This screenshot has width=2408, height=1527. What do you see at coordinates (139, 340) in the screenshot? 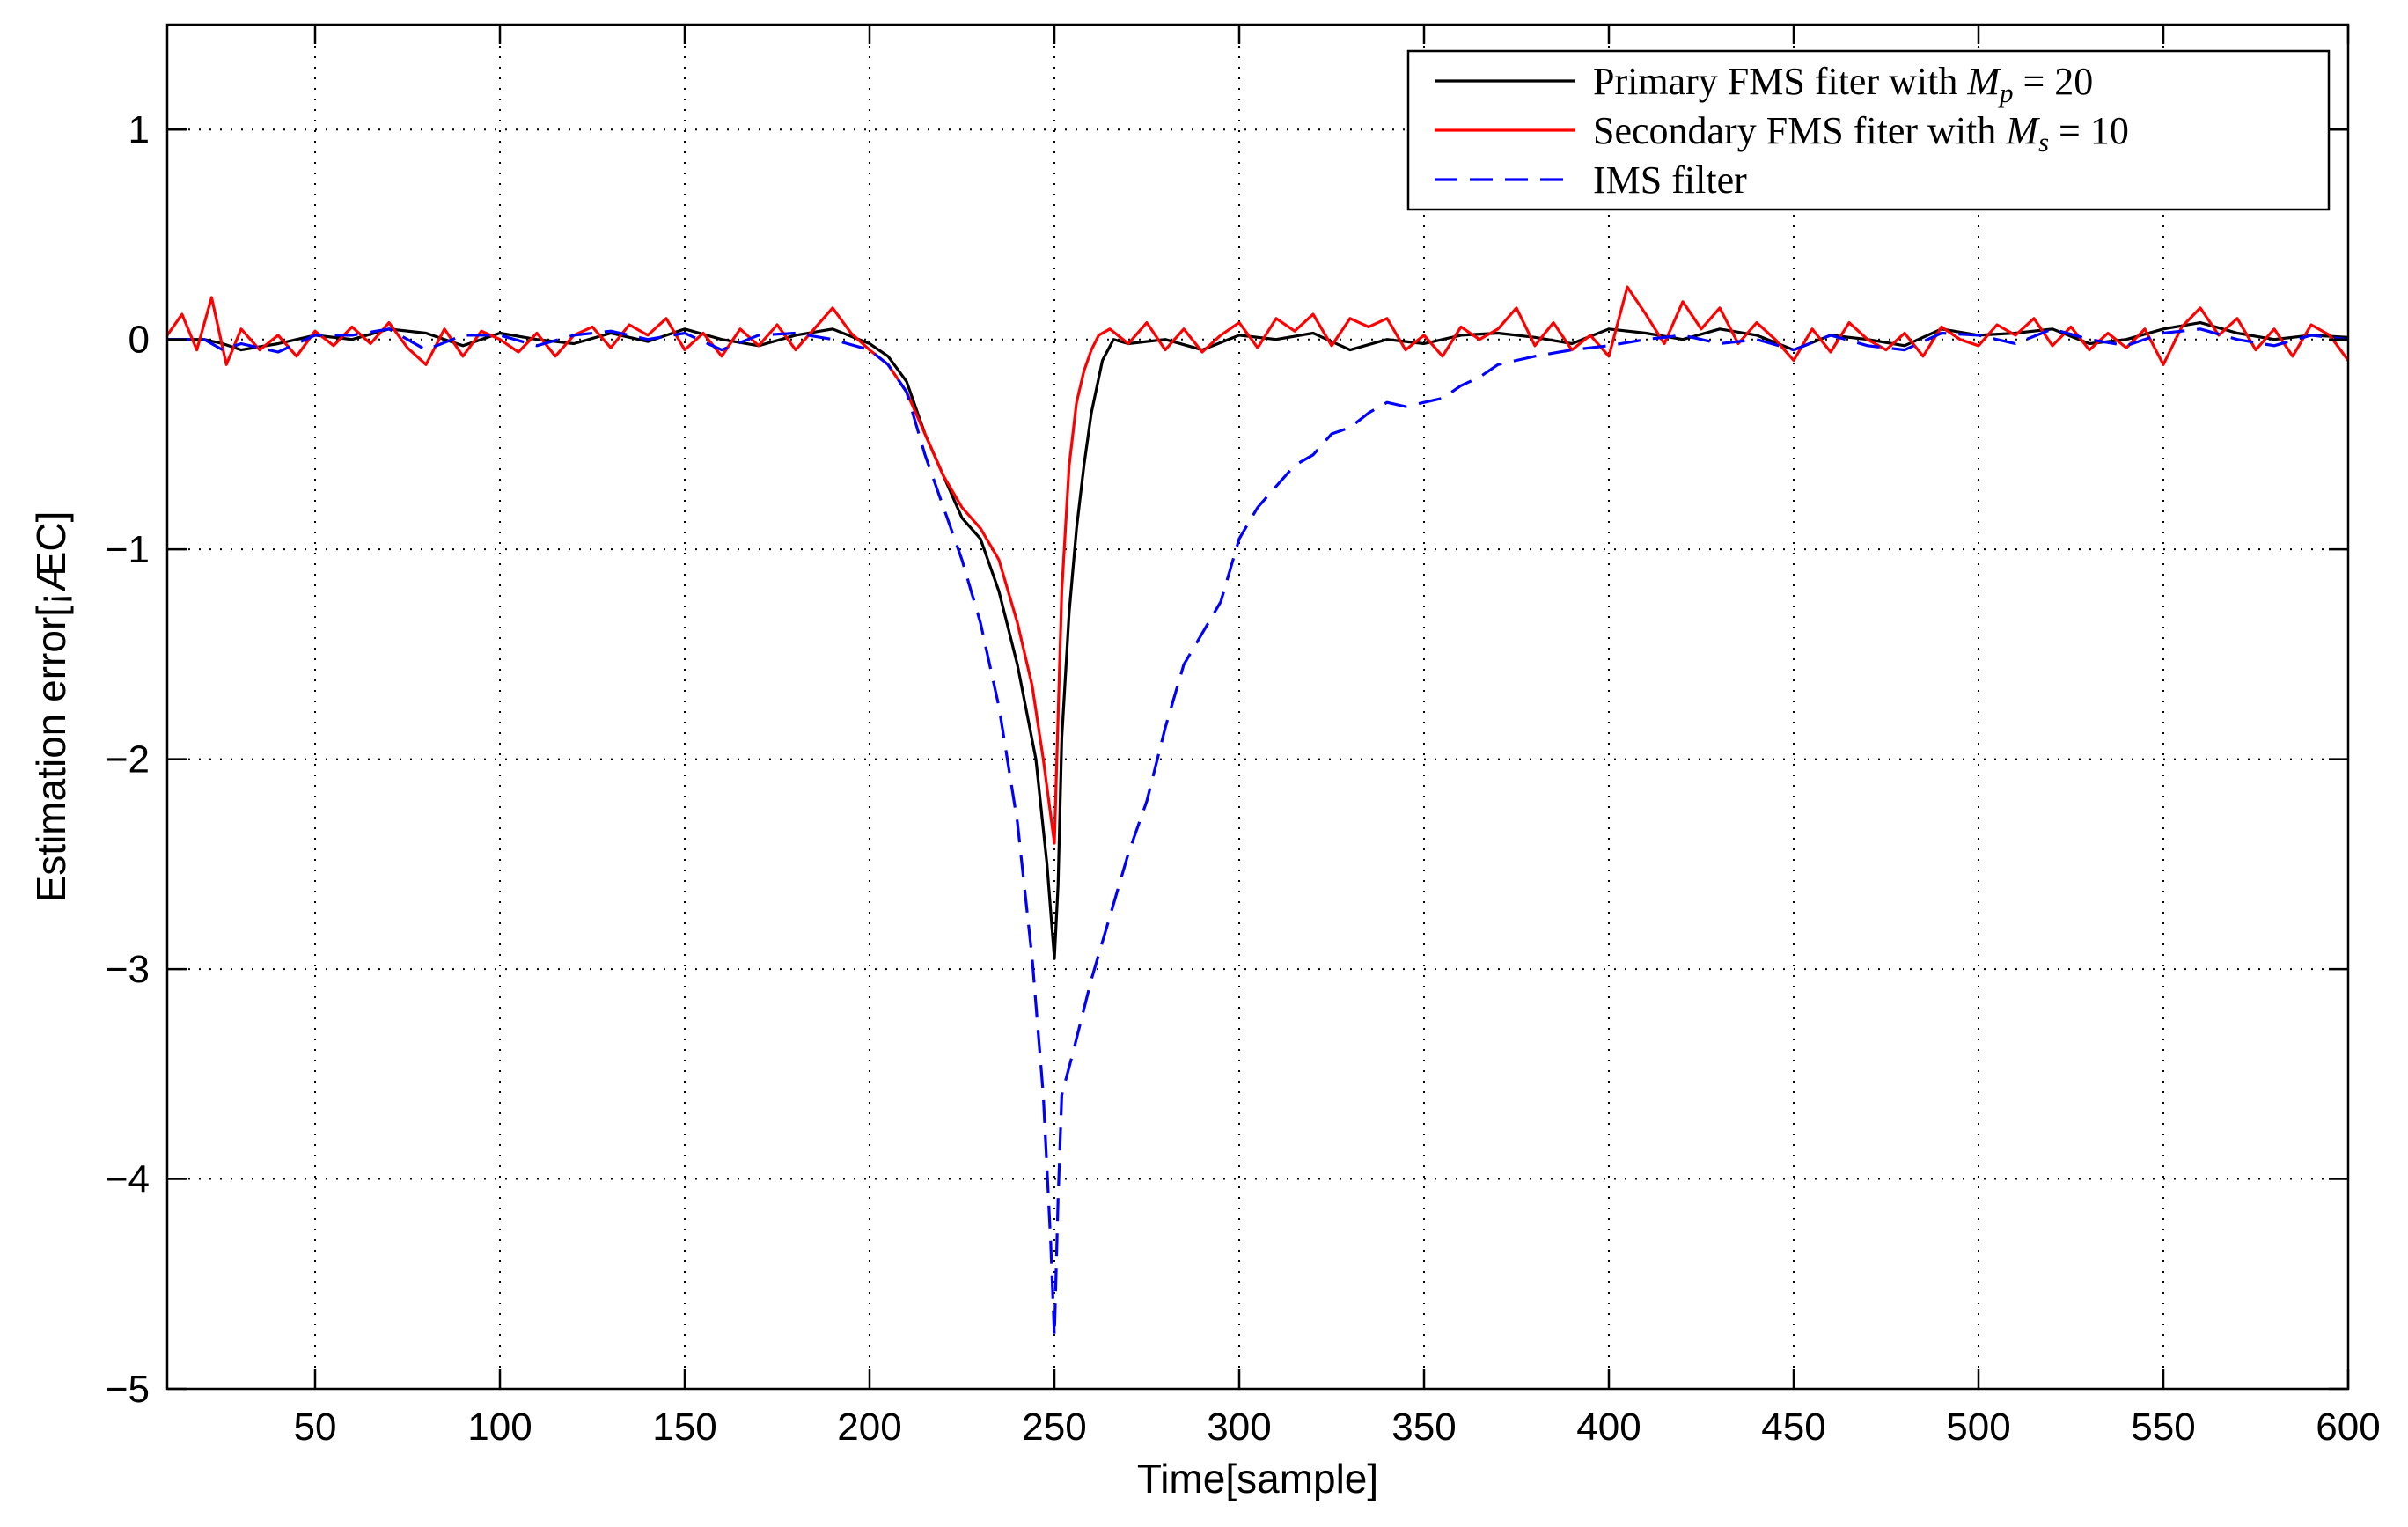
I see `y-tick-label: 0` at bounding box center [139, 340].